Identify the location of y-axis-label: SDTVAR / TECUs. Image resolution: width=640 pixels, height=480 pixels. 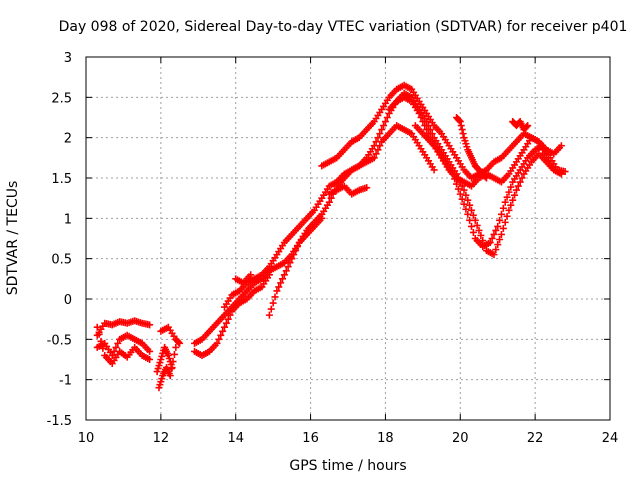
(13, 238).